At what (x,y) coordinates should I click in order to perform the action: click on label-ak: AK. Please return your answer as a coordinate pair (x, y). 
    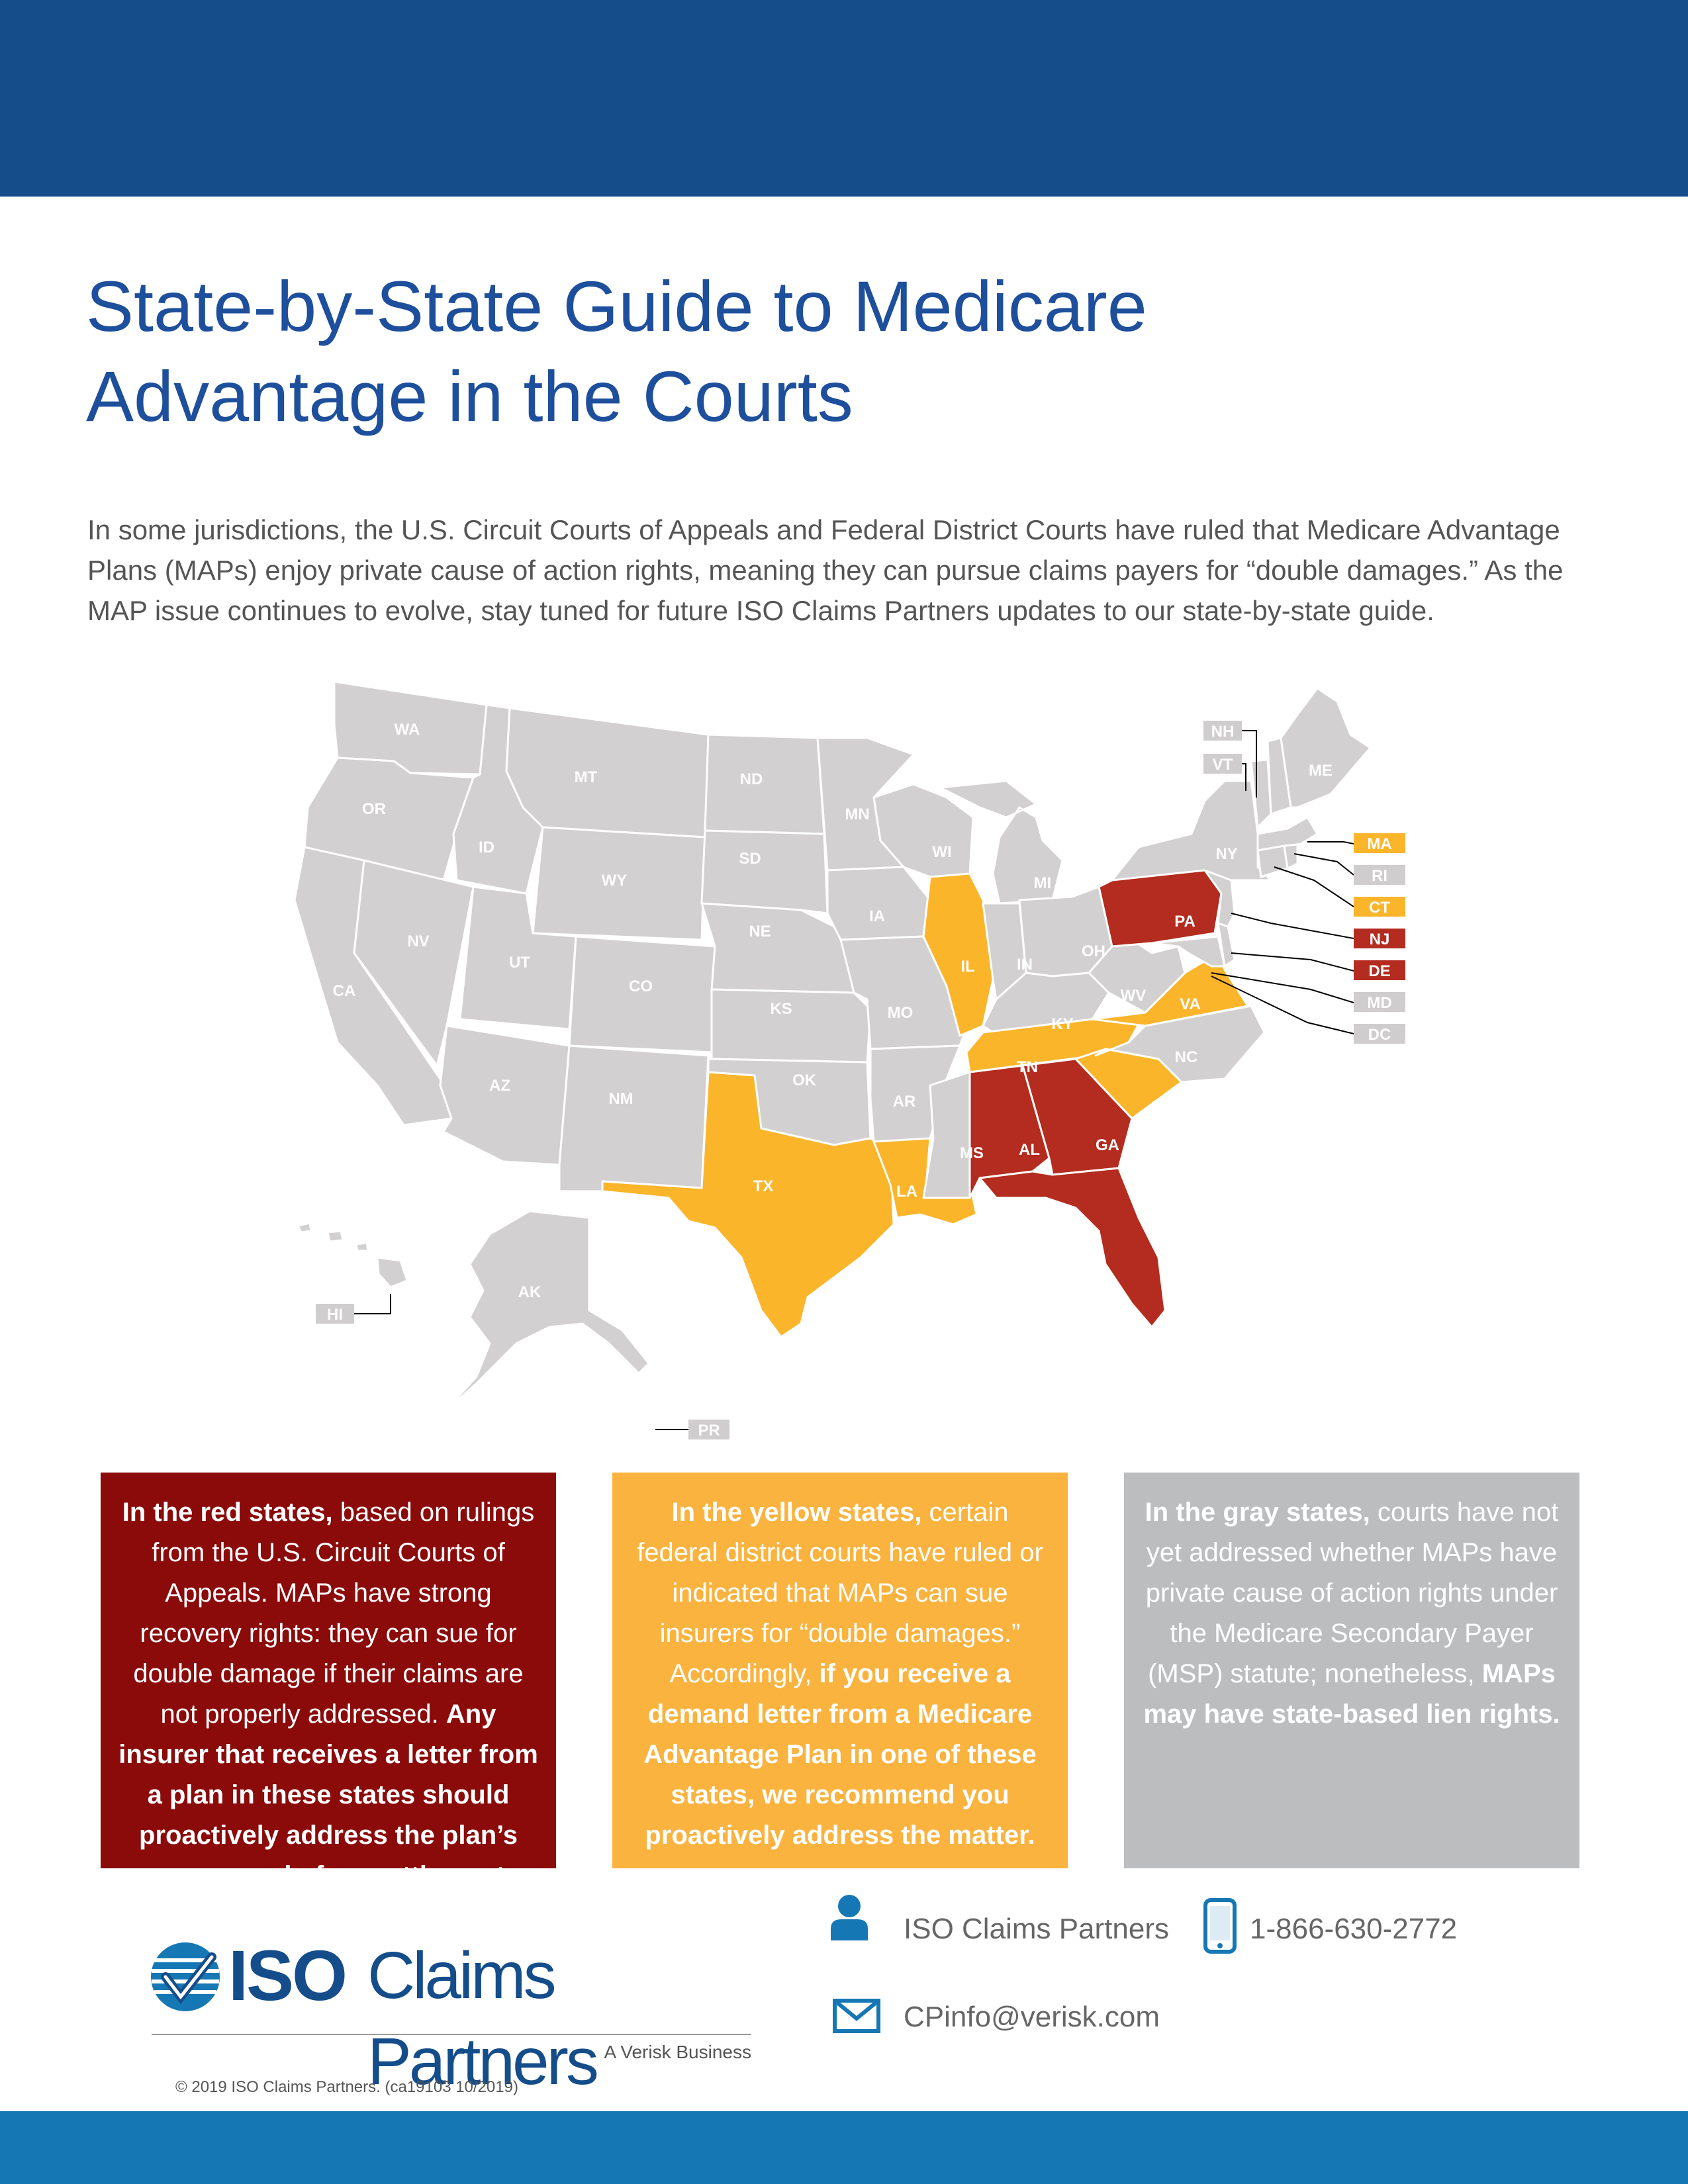
    Looking at the image, I should click on (529, 1292).